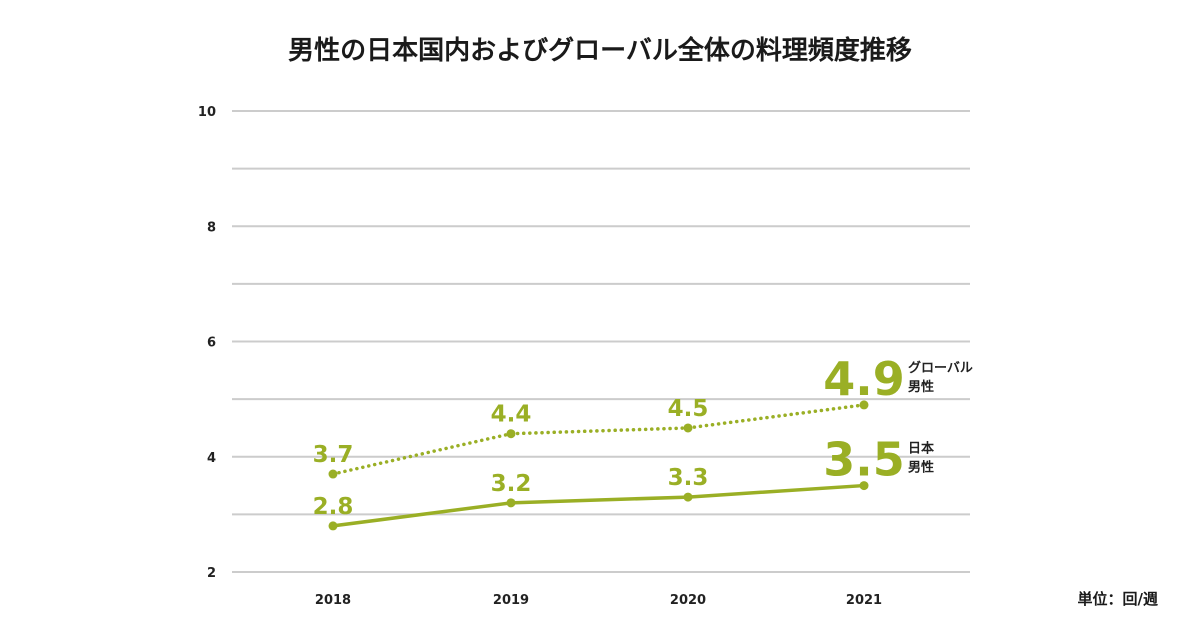 Image resolution: width=1200 pixels, height=630 pixels. Describe the element at coordinates (211, 573) in the screenshot. I see `y-tick-label: 2` at that location.